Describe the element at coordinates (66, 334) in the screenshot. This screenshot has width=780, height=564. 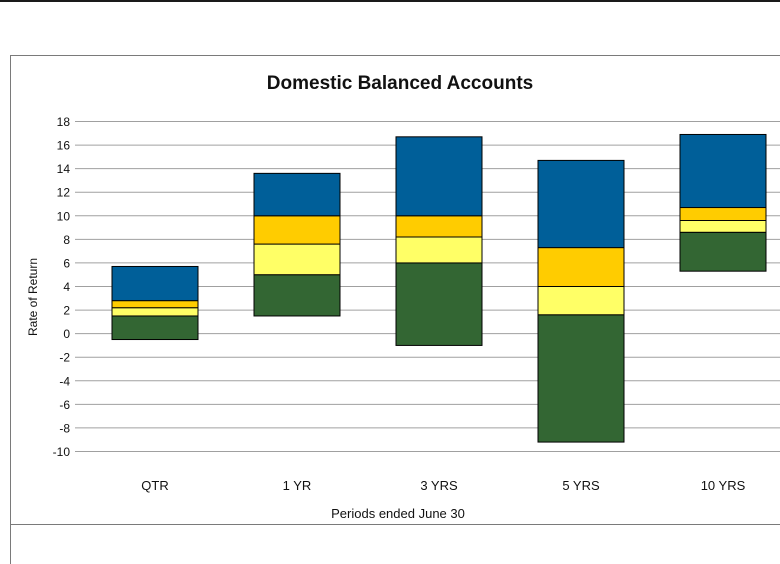
I see `y-tick-label: 0` at that location.